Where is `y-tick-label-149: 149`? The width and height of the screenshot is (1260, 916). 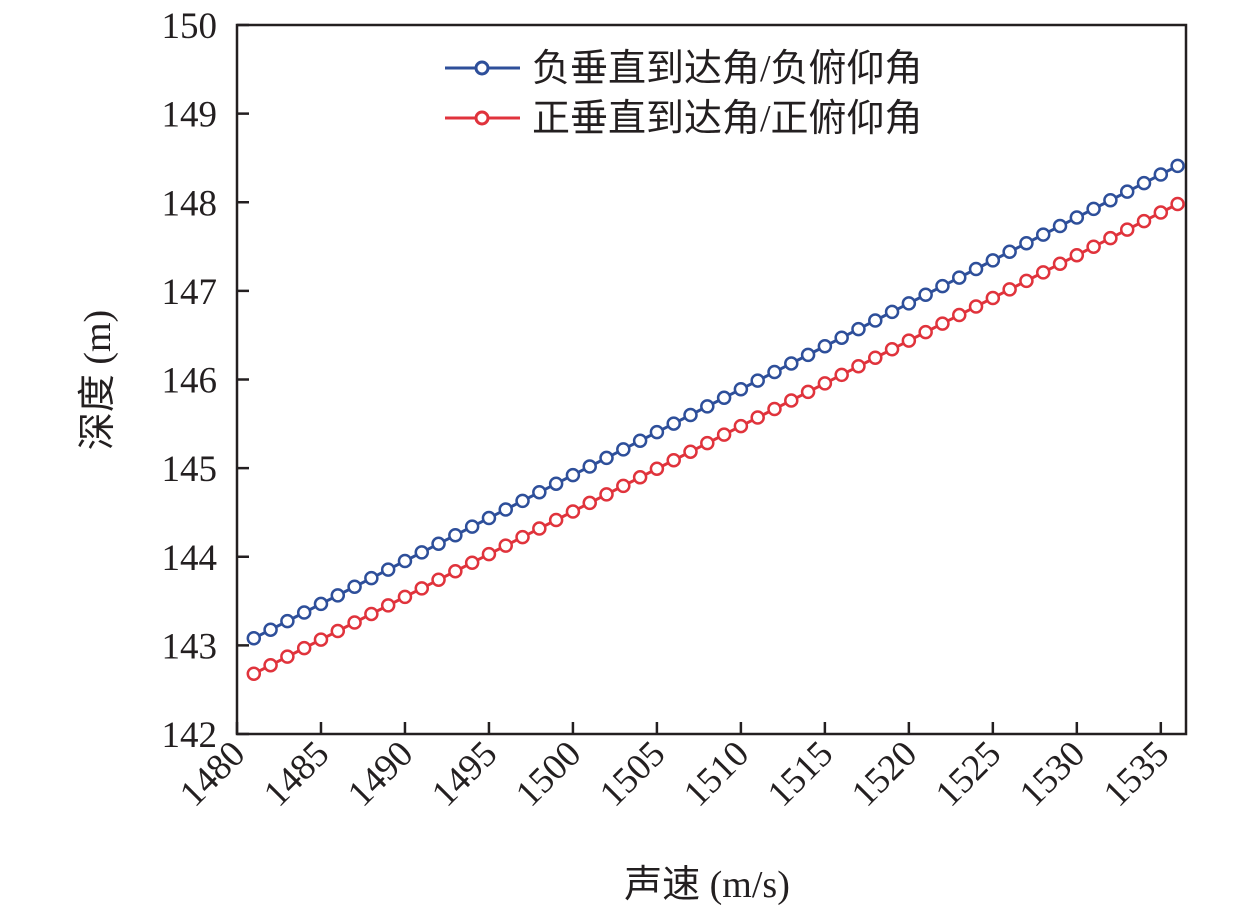 y-tick-label-149: 149 is located at coordinates (190, 115).